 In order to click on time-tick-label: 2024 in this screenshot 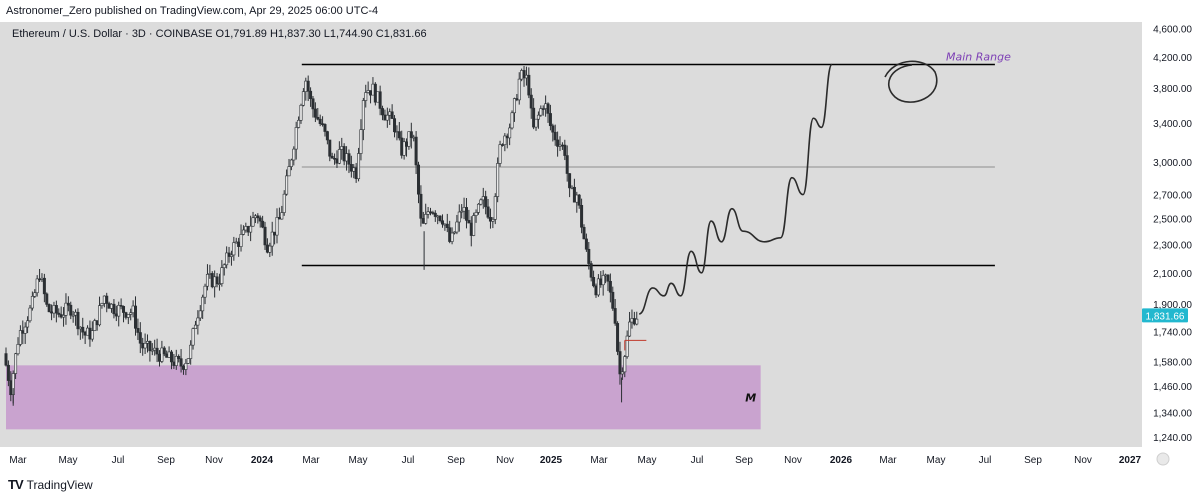, I will do `click(262, 460)`.